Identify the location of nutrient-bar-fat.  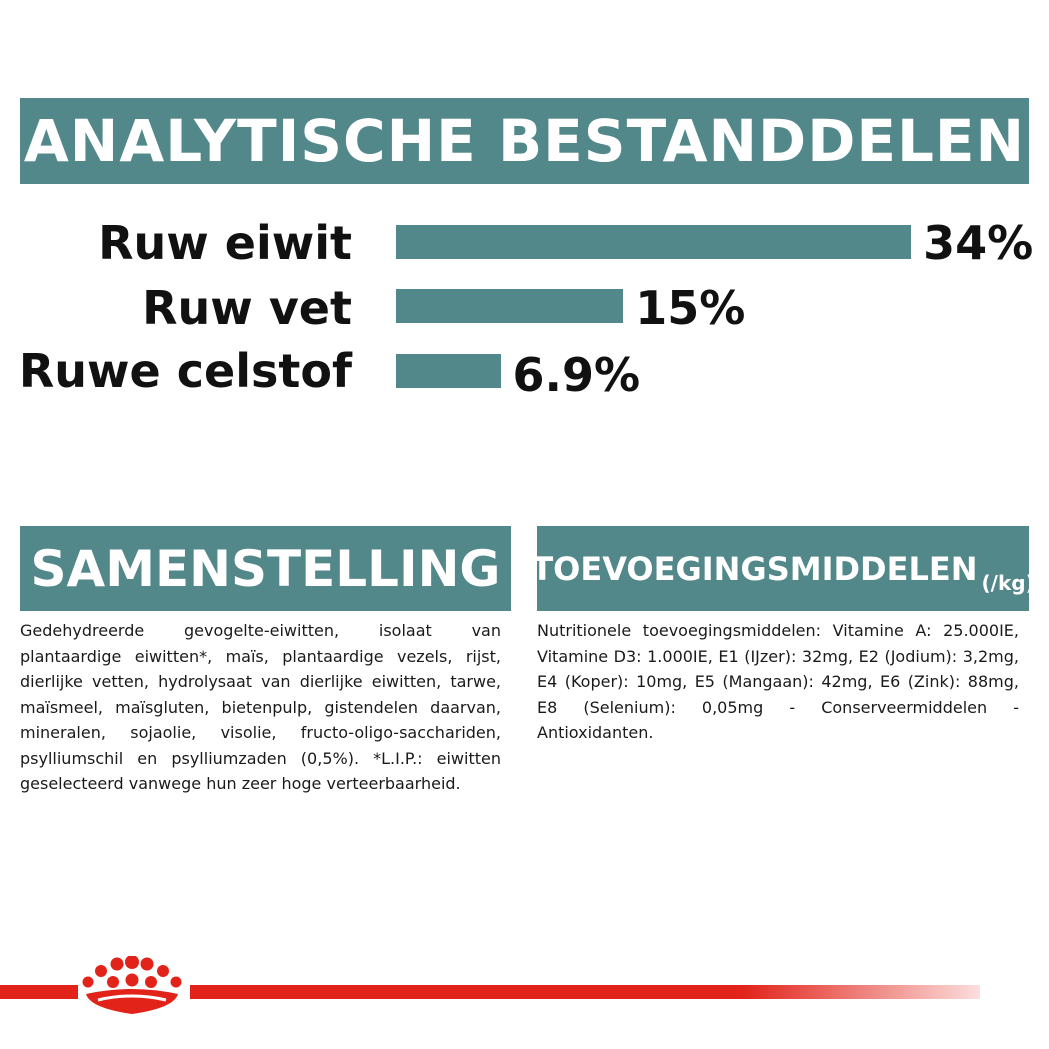
(510, 306).